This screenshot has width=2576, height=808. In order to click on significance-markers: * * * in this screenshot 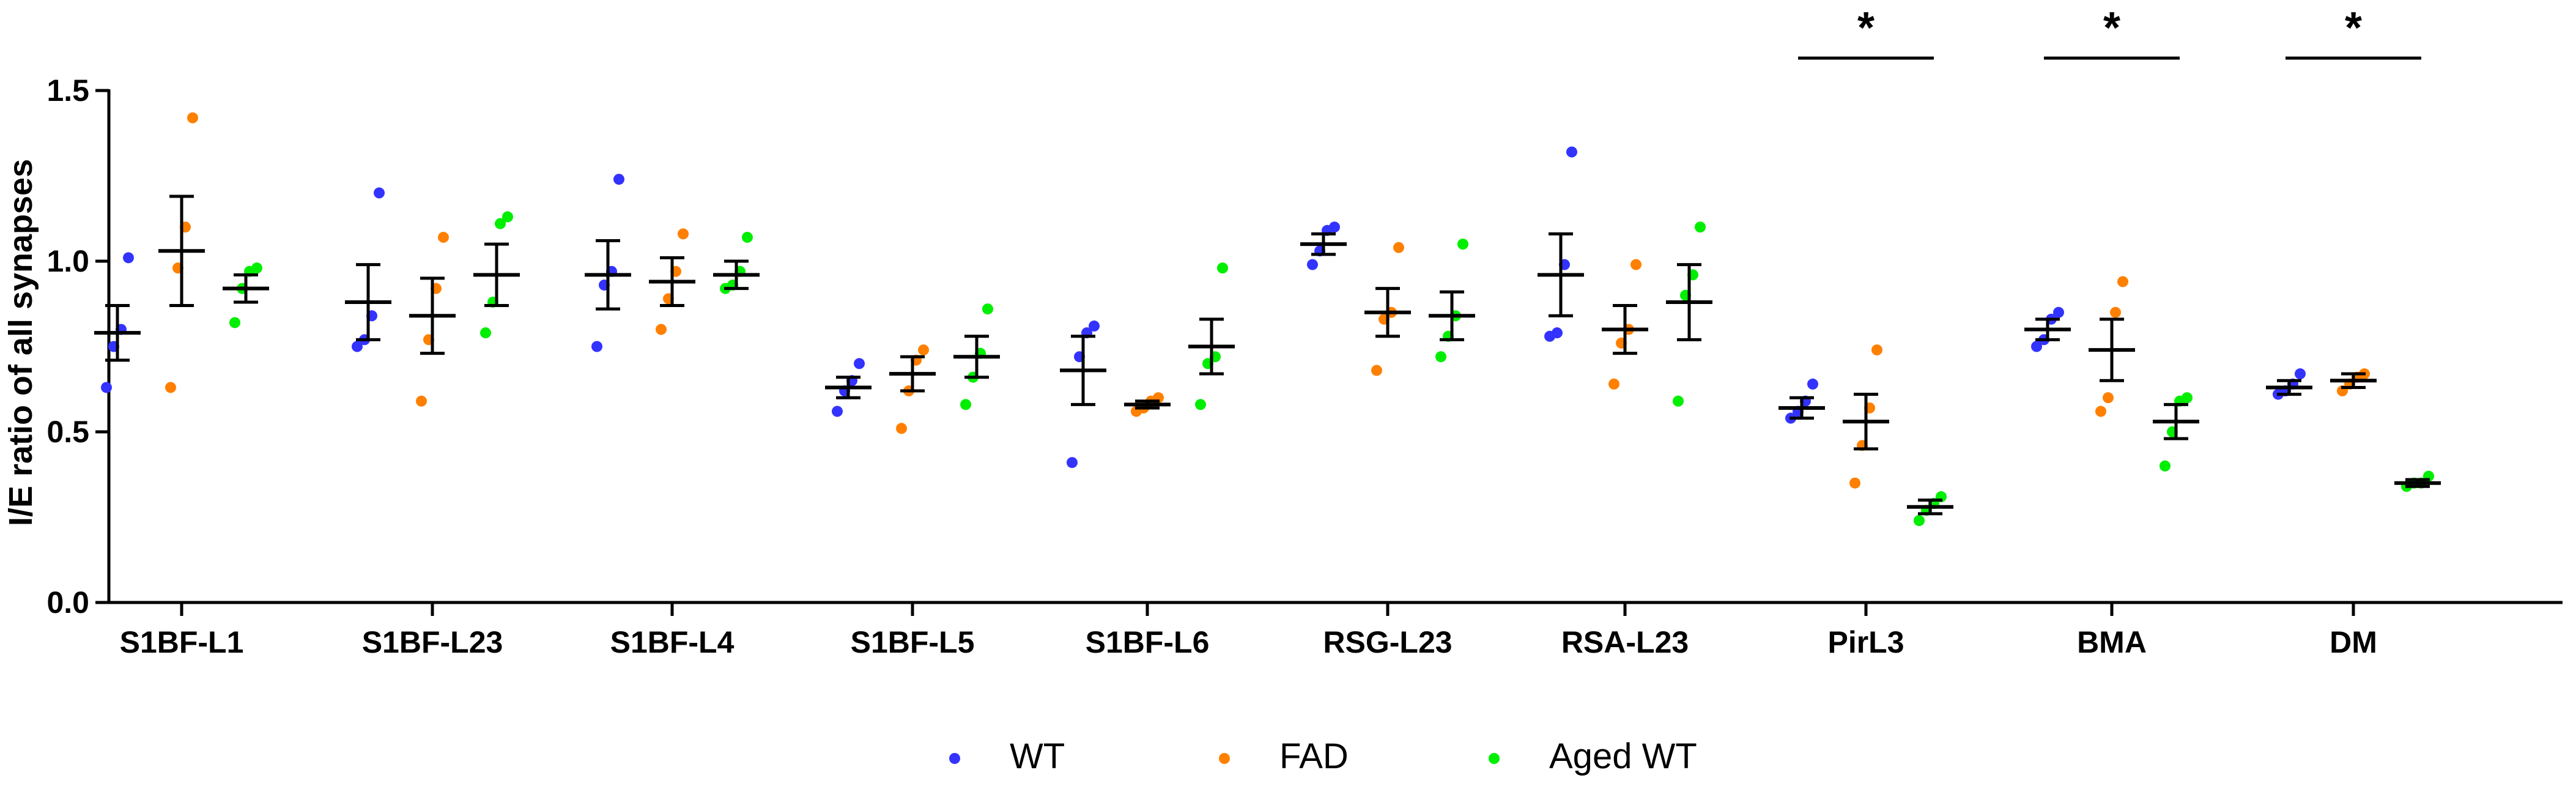, I will do `click(2109, 32)`.